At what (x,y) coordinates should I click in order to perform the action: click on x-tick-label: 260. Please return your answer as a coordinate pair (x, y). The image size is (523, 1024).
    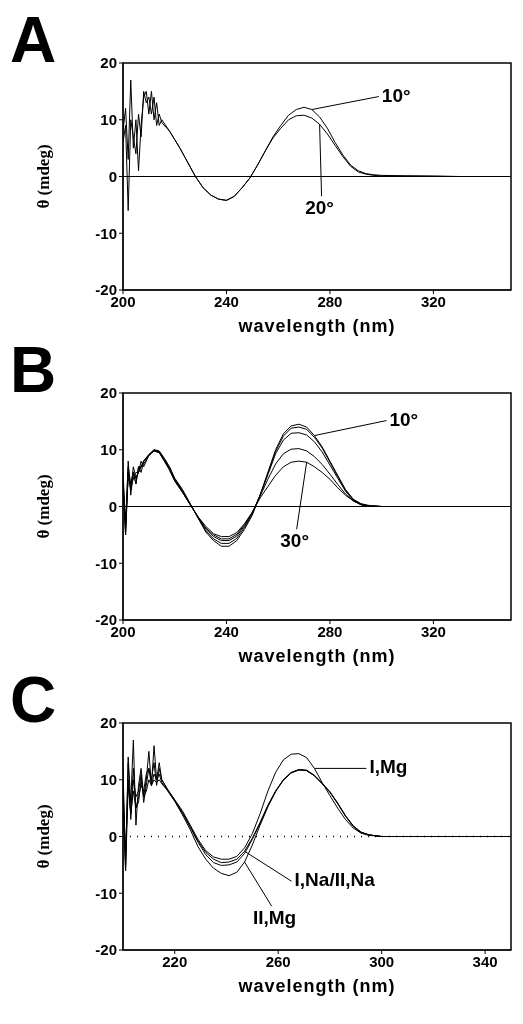
    Looking at the image, I should click on (278, 961).